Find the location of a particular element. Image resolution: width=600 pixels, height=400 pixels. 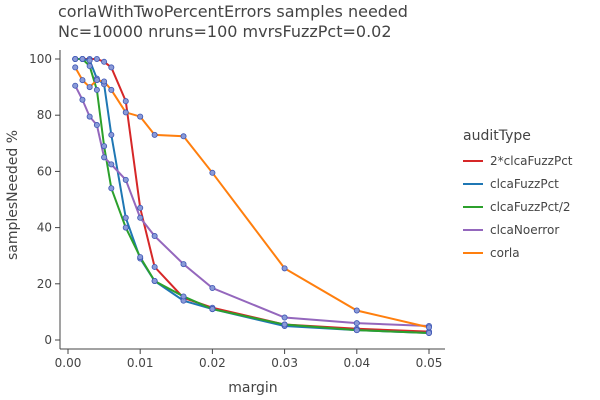

x-tick-label: 0.01 is located at coordinates (140, 363).